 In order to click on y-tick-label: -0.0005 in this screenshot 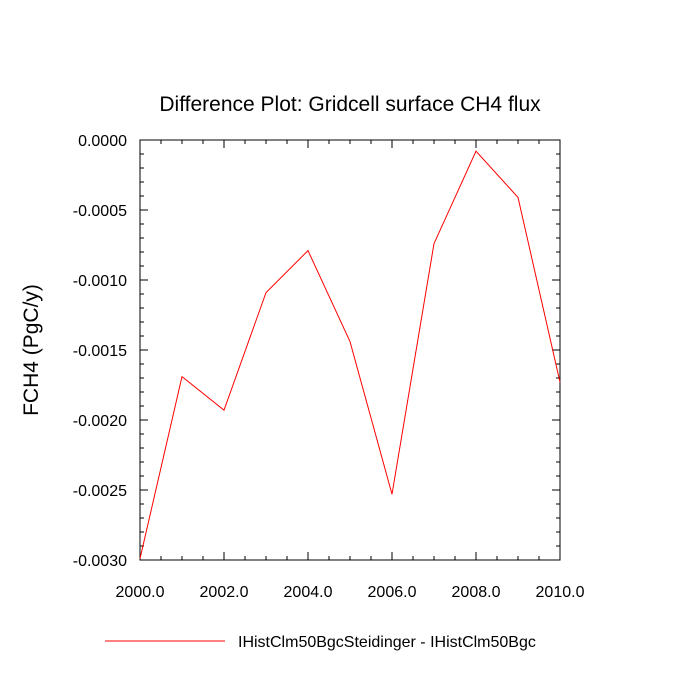, I will do `click(100, 211)`.